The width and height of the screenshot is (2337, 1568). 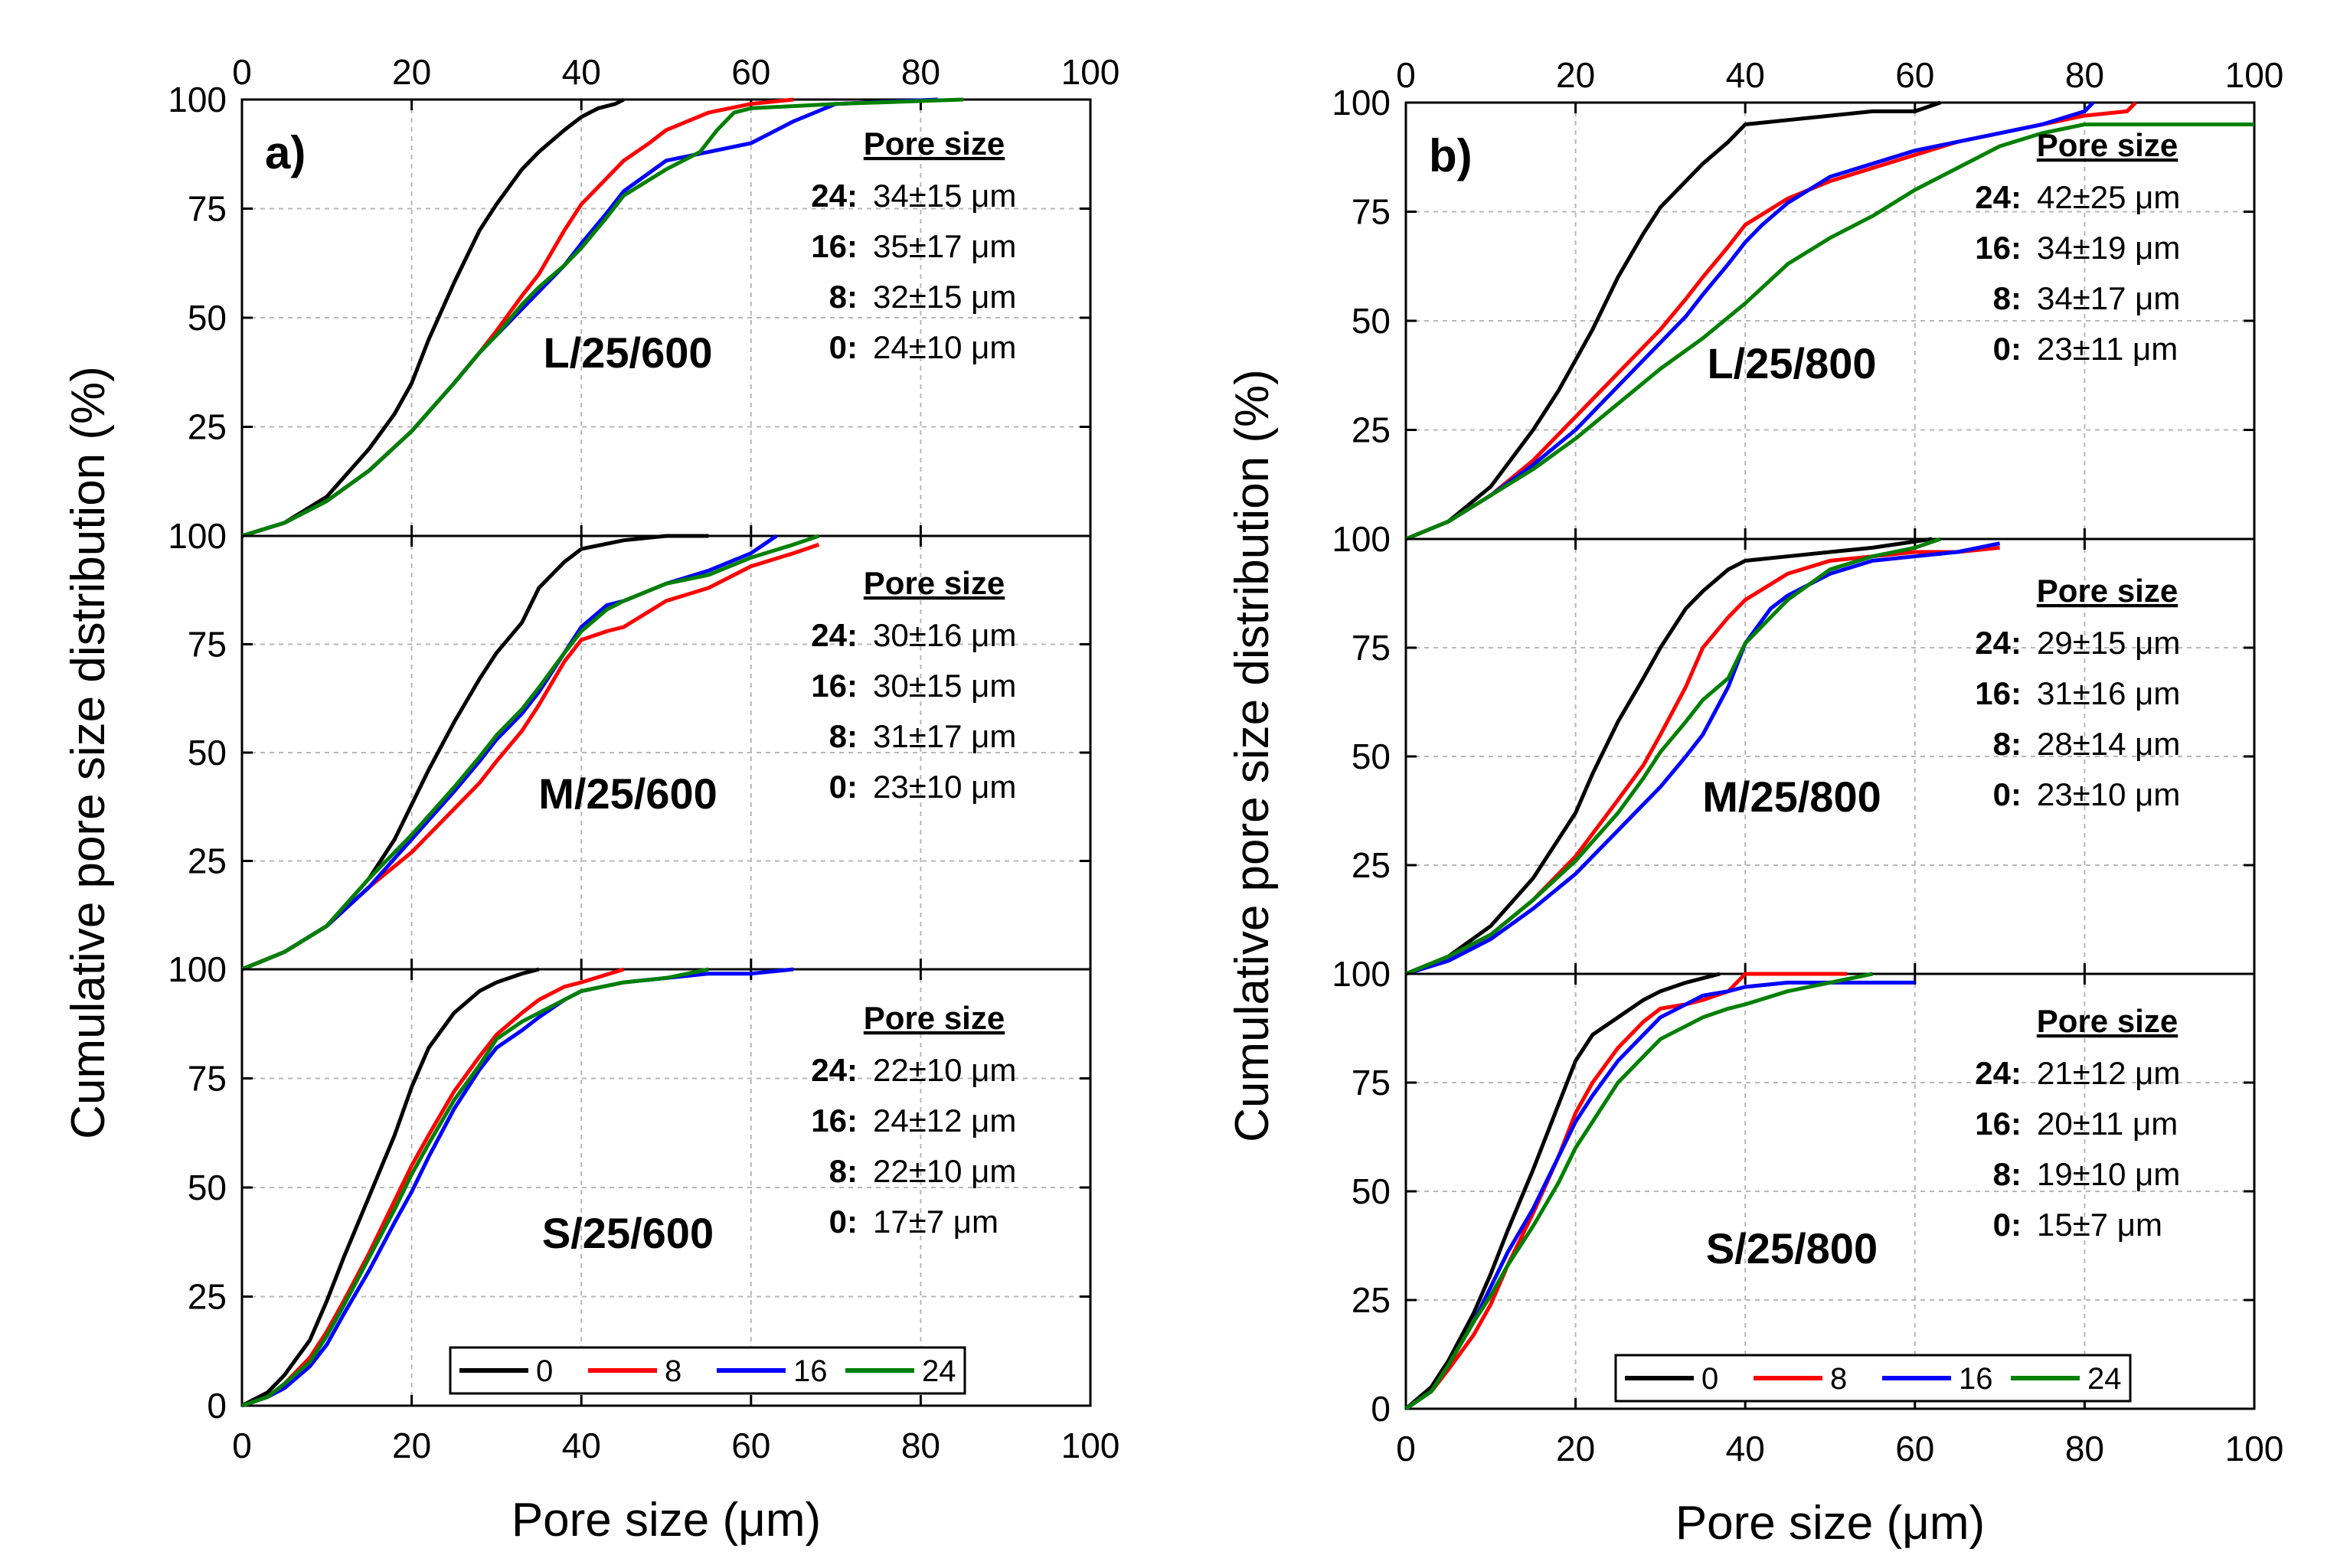 I want to click on sample-label: M/25/600, so click(x=627, y=793).